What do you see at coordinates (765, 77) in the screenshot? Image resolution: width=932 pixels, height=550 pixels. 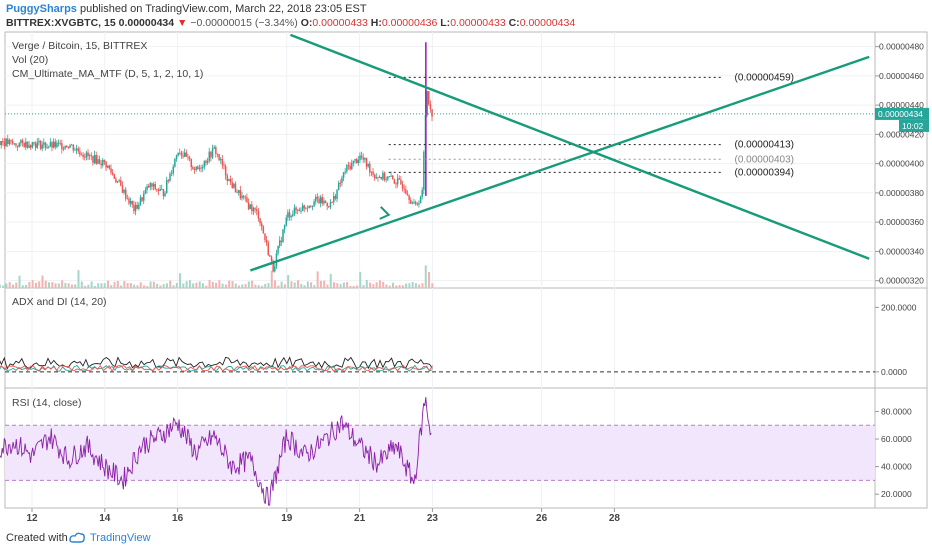 I see `fib-level-label: (0.00000459)` at bounding box center [765, 77].